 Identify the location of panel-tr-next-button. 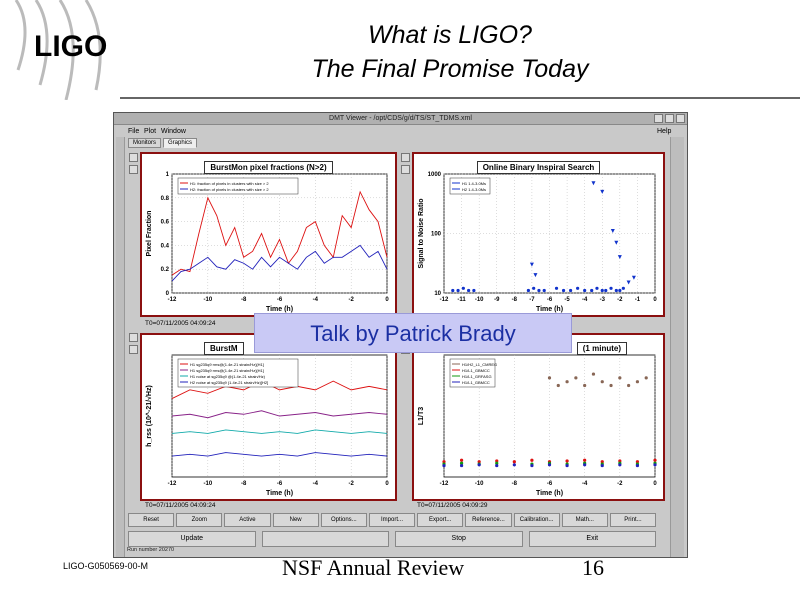
(405, 169).